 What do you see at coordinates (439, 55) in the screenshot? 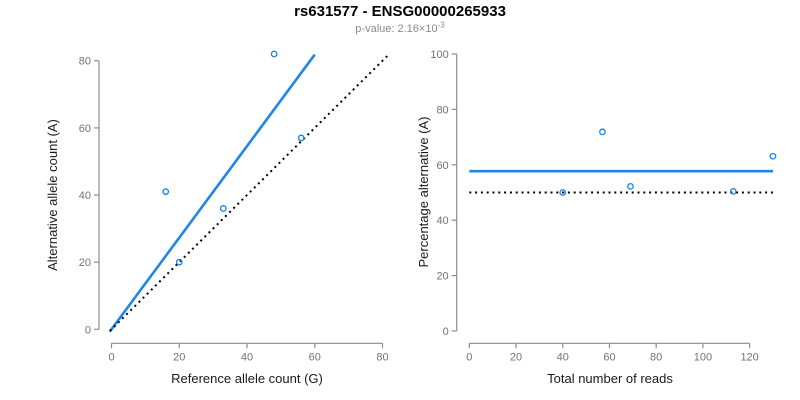
I see `y-tick-label: 100` at bounding box center [439, 55].